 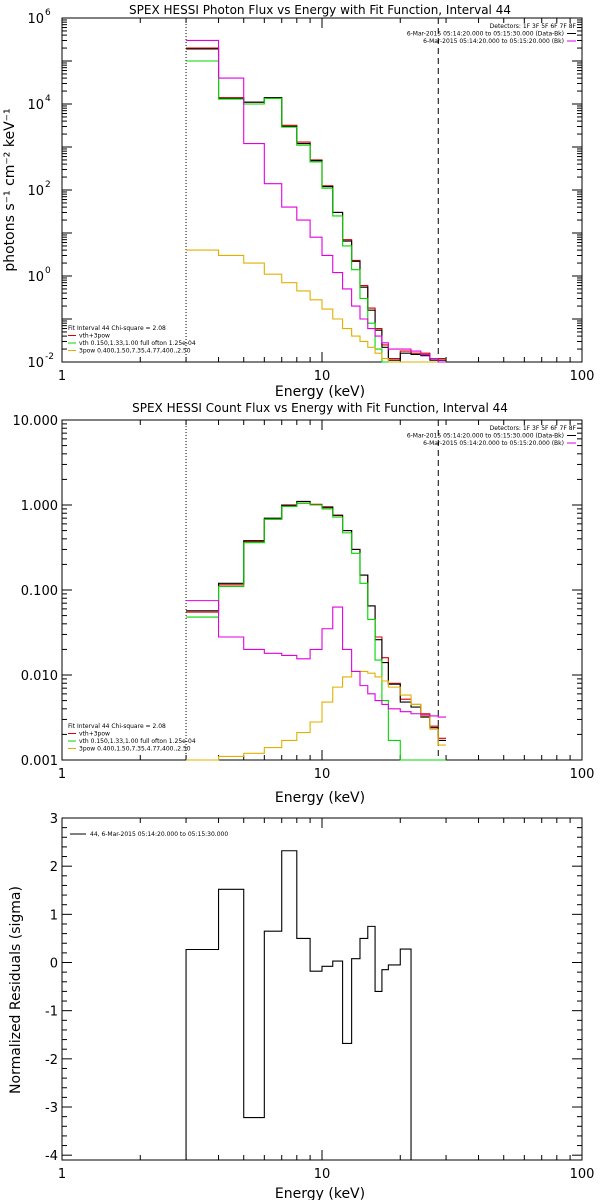 I want to click on photon-xlabel: Energy (keV), so click(x=320, y=392).